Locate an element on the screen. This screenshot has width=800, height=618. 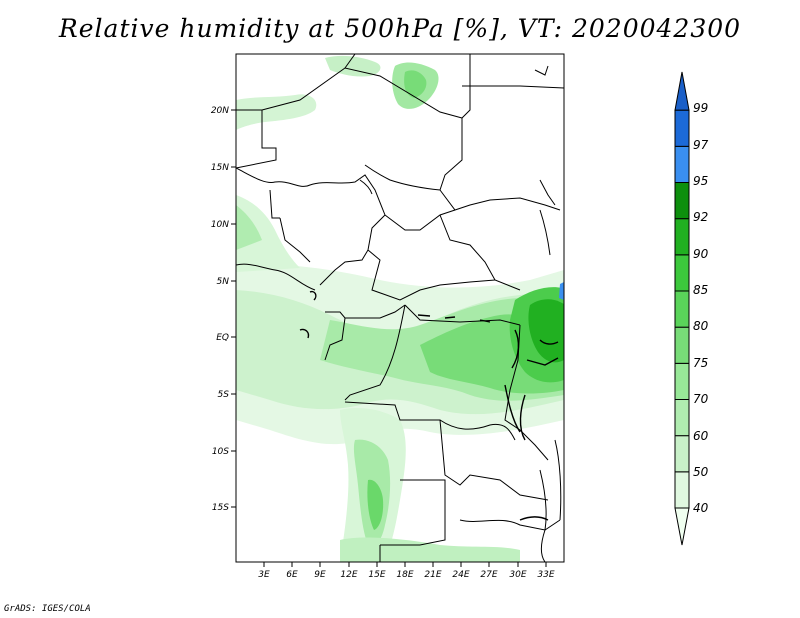
colorbar-label: 50 is located at coordinates (701, 472).